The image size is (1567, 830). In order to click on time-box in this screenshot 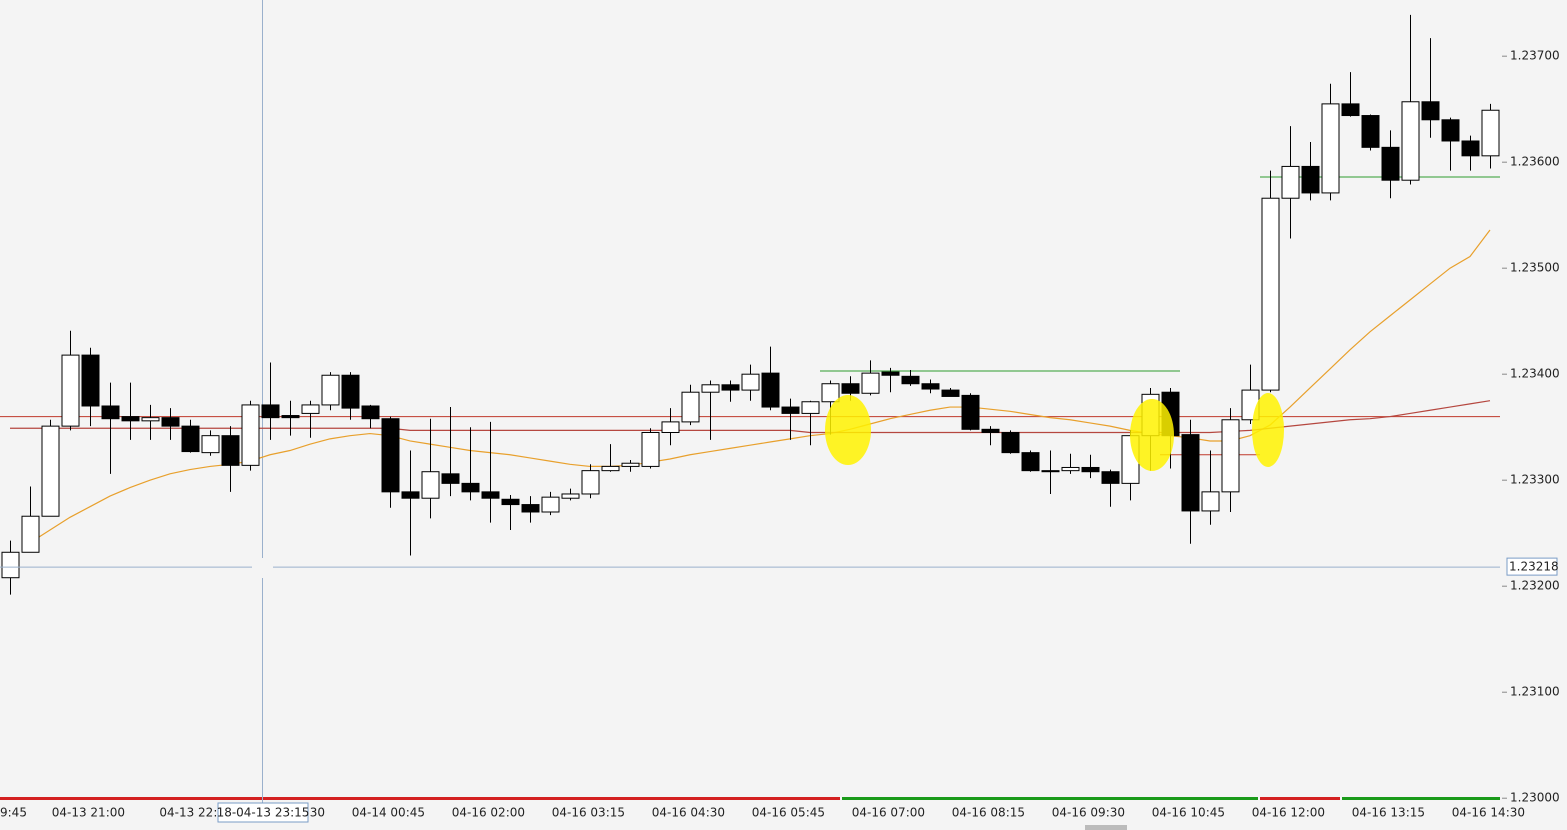, I will do `click(263, 812)`.